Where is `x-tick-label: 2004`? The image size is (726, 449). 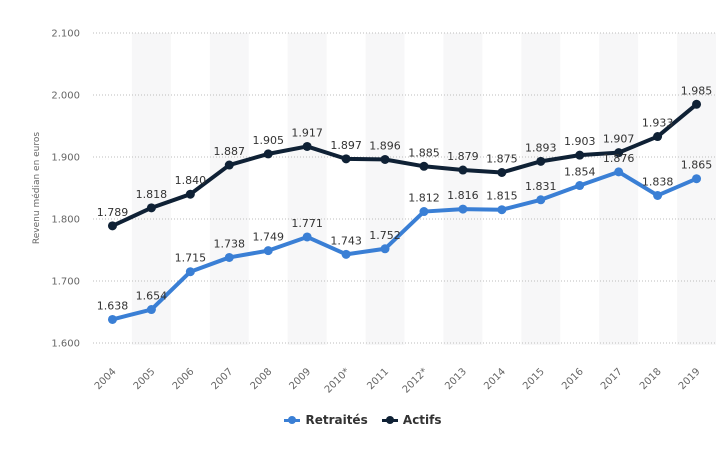
x-tick-label: 2004 is located at coordinates (106, 379).